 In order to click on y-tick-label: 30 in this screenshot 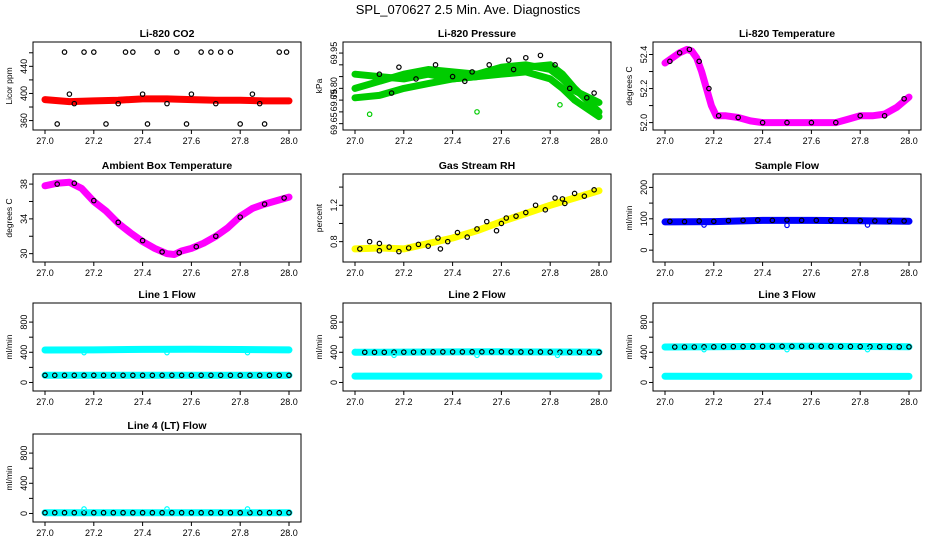, I will do `click(24, 254)`.